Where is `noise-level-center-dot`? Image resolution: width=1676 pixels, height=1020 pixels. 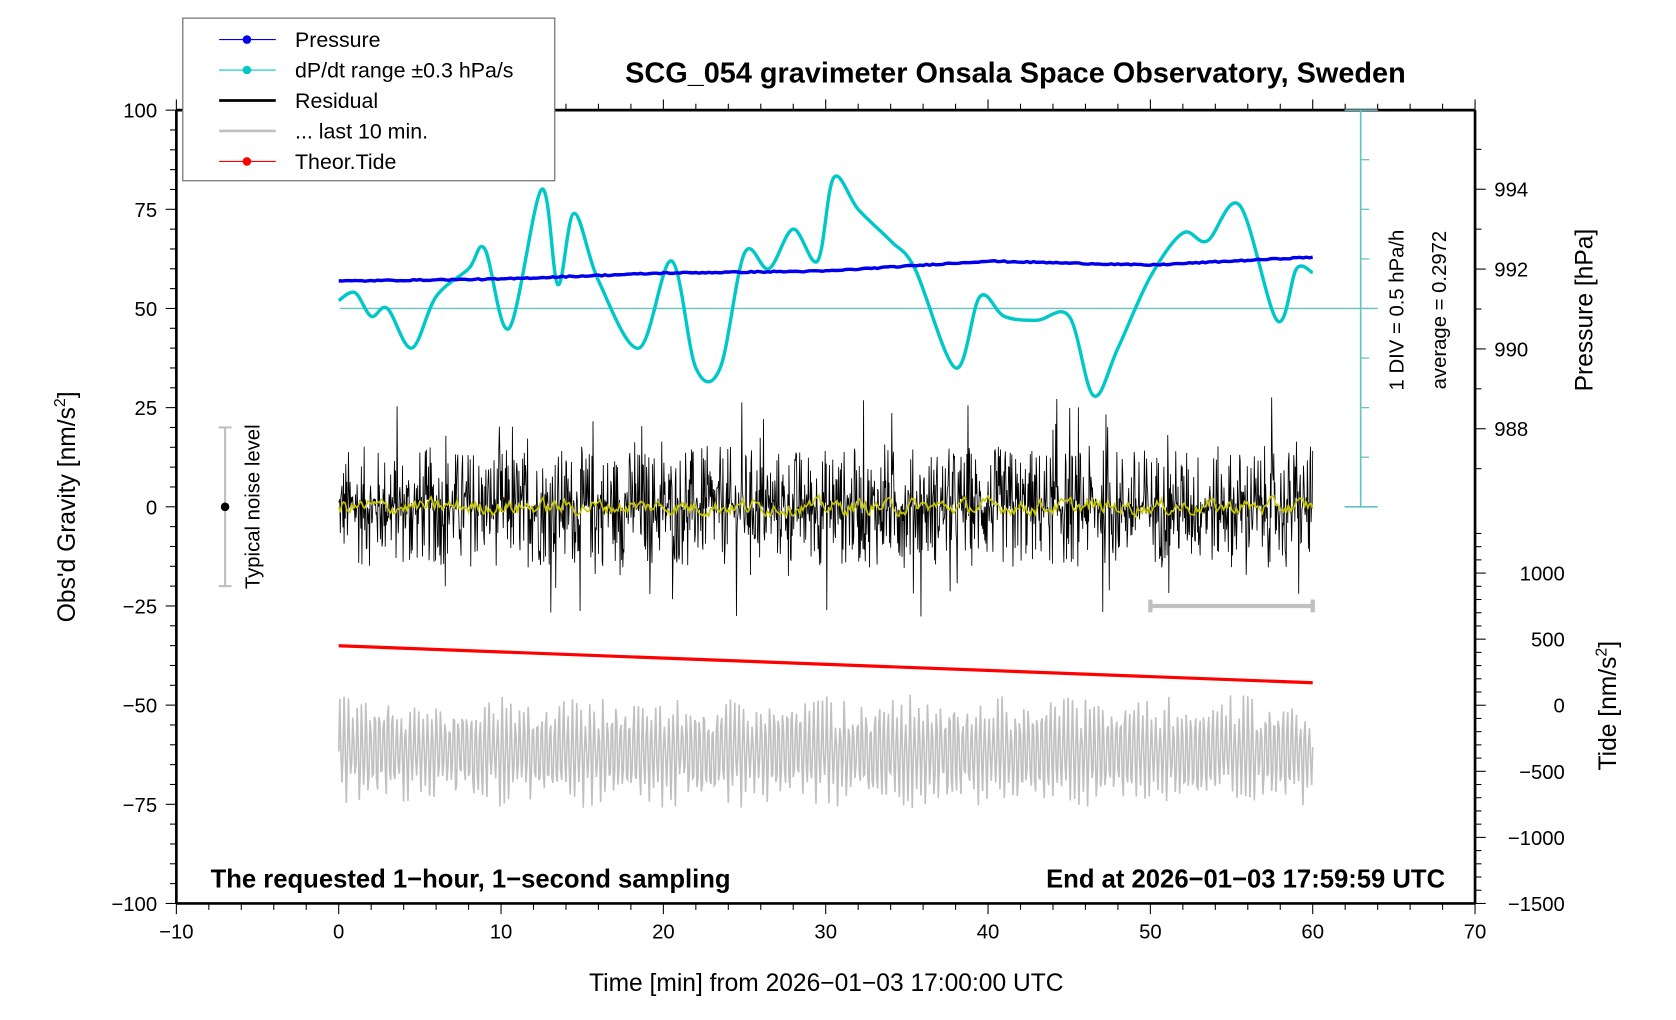
noise-level-center-dot is located at coordinates (225, 507).